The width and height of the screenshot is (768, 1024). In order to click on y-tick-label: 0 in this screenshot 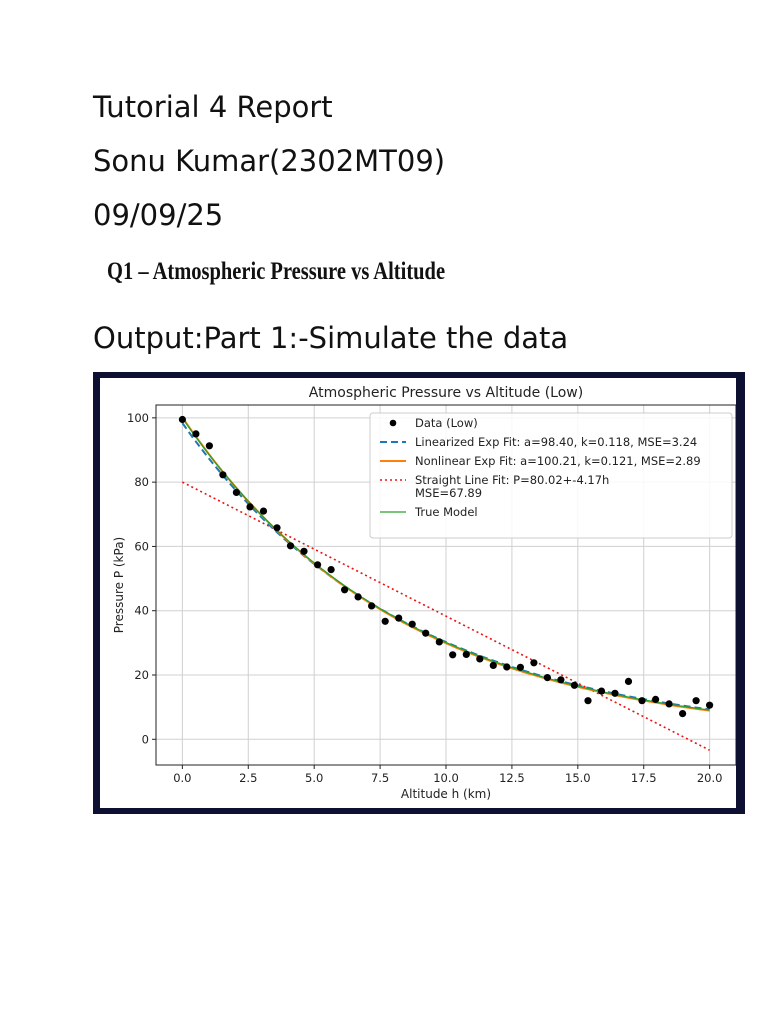, I will do `click(145, 739)`.